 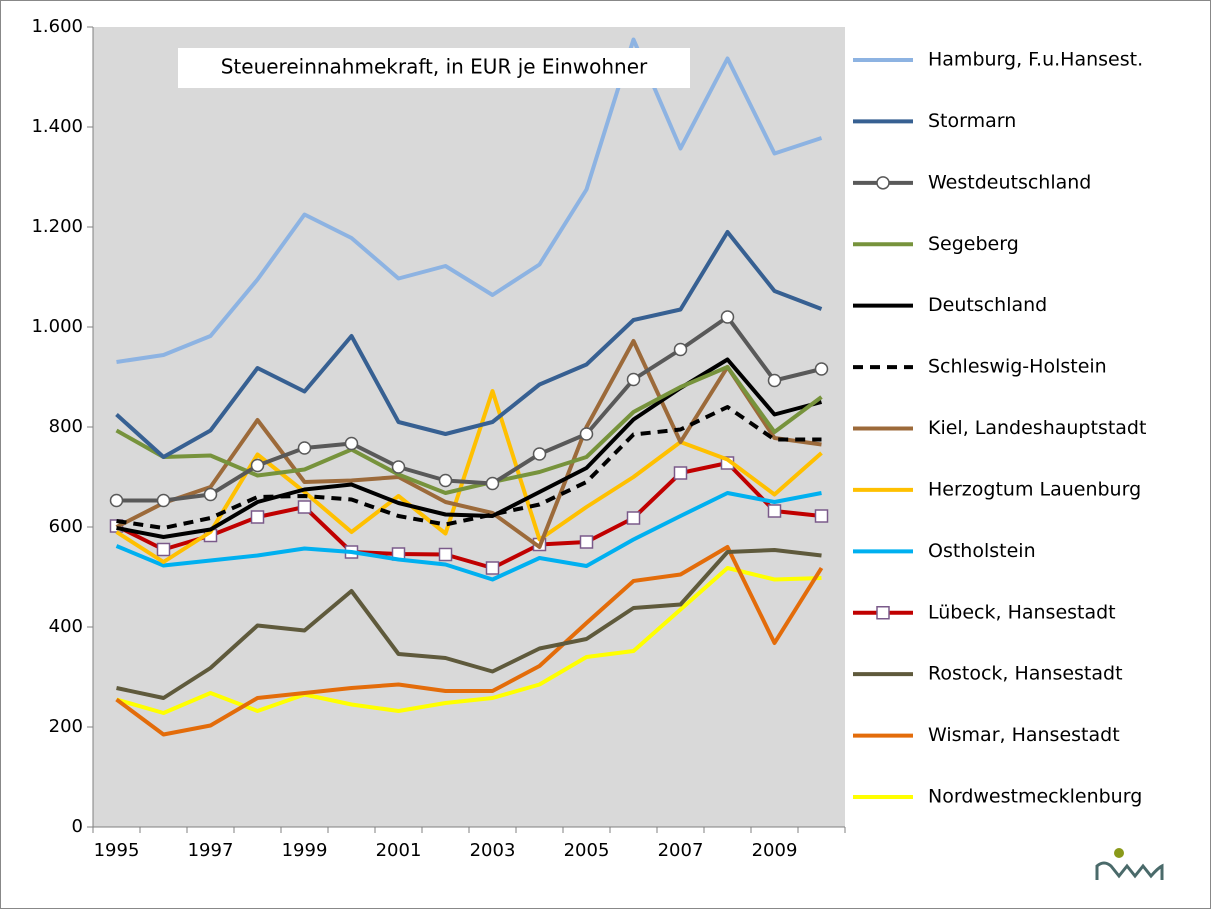 I want to click on legend-label: Schleswig-Holstein, so click(x=1017, y=367).